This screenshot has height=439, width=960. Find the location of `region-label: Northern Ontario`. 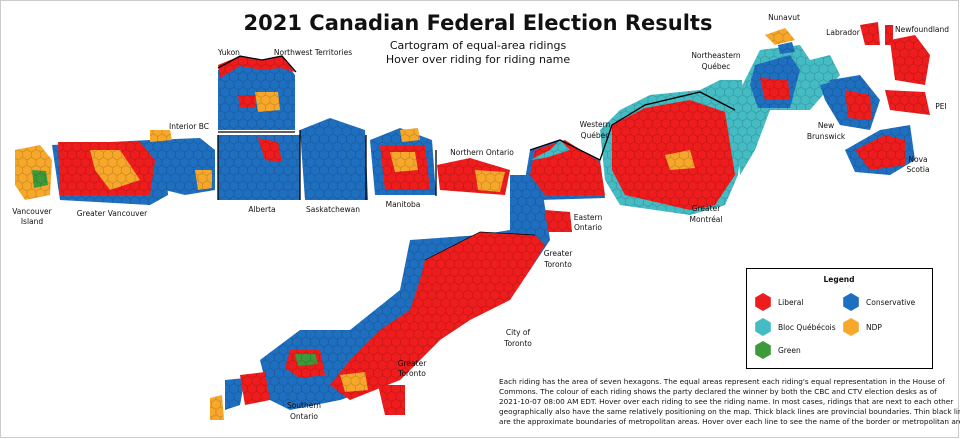

region-label: Northern Ontario is located at coordinates (482, 152).